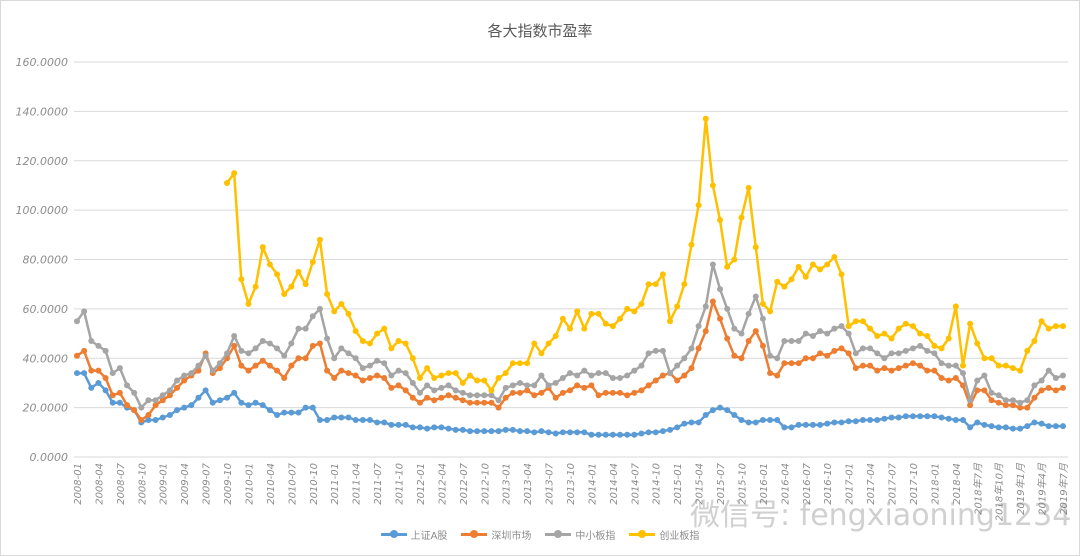 Image resolution: width=1080 pixels, height=556 pixels. I want to click on x-tick-label: 2012-10, so click(485, 484).